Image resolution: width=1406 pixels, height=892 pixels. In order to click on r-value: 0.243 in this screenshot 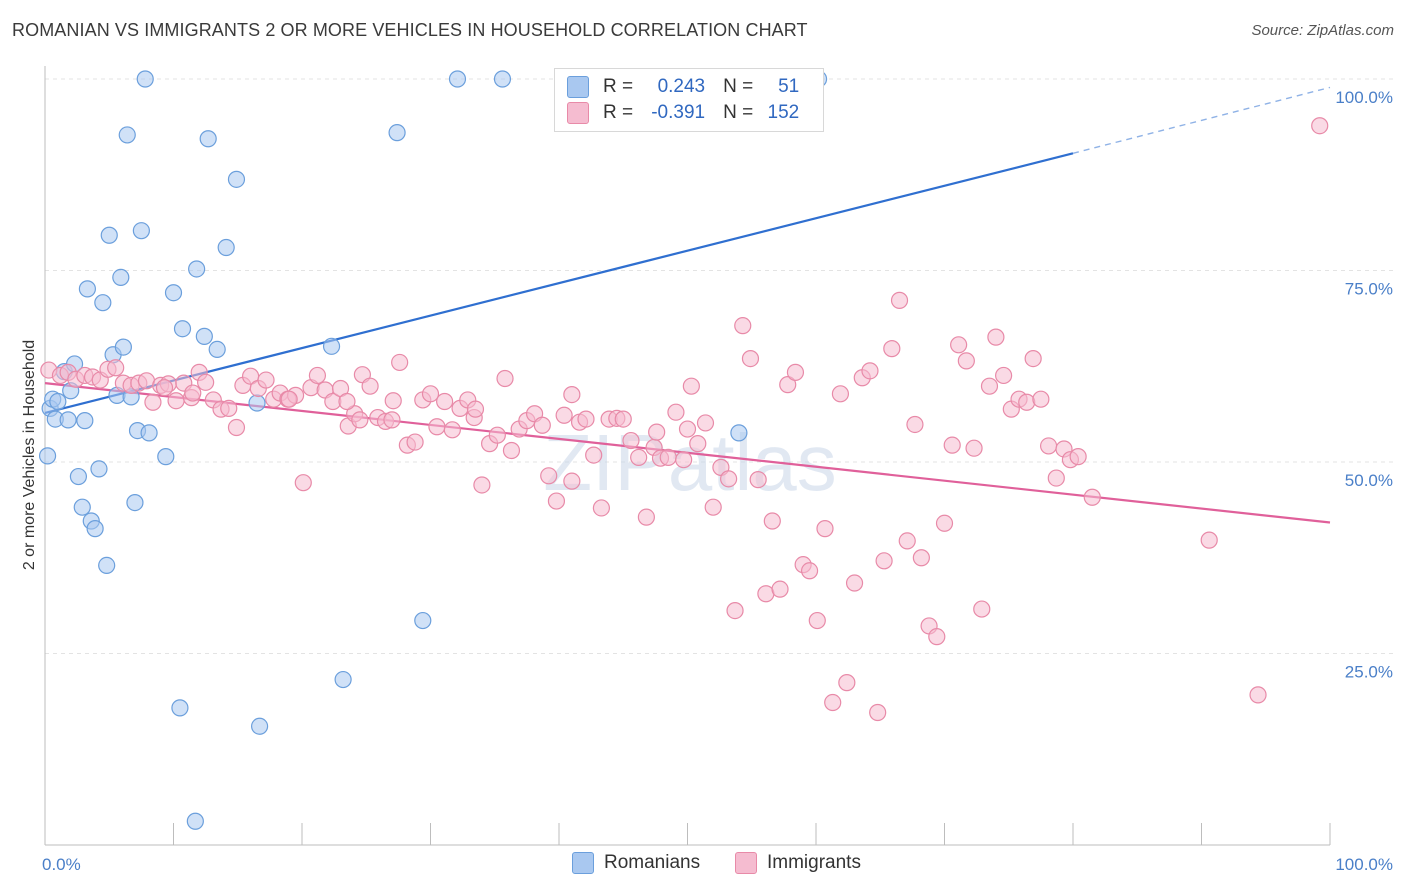, I will do `click(681, 86)`.